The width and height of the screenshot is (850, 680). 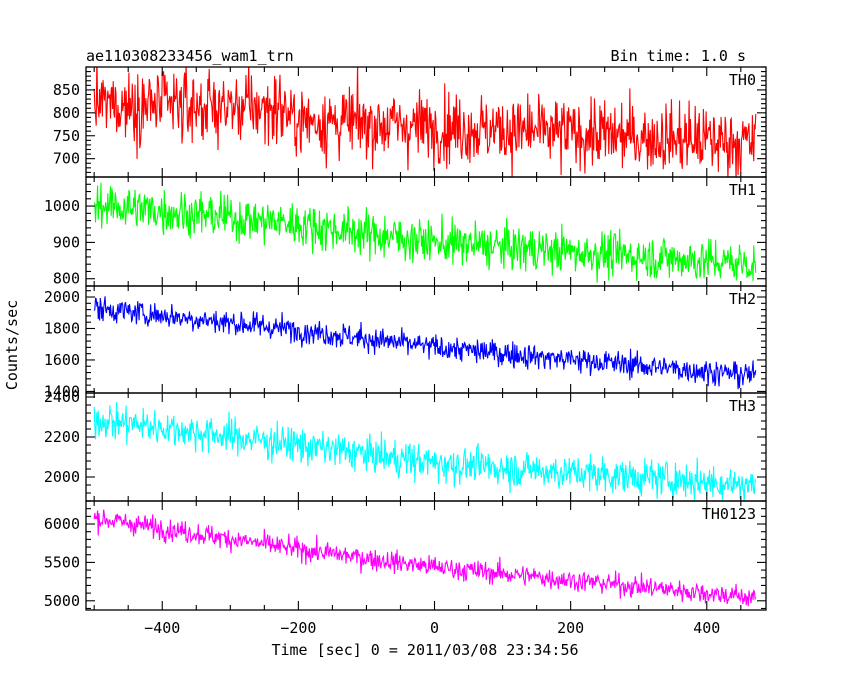 What do you see at coordinates (162, 628) in the screenshot?
I see `x-tick-label: −400` at bounding box center [162, 628].